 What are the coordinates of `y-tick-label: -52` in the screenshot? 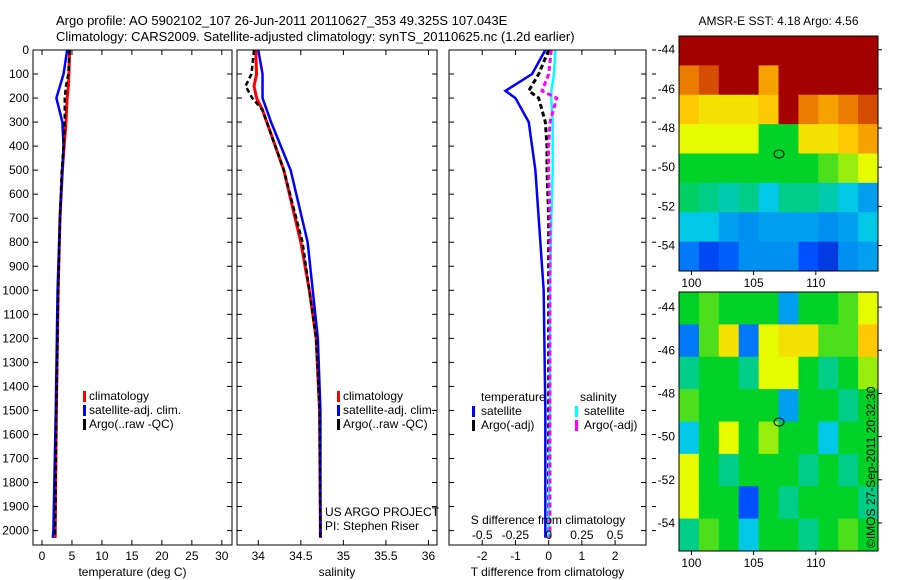 It's located at (667, 206).